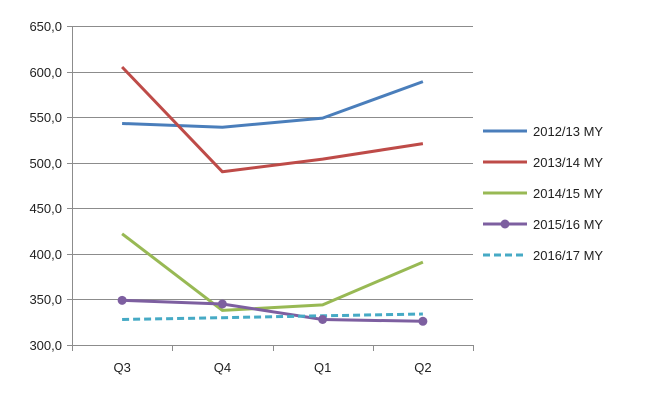  Describe the element at coordinates (568, 162) in the screenshot. I see `legend-label: 2013/14 MY` at that location.